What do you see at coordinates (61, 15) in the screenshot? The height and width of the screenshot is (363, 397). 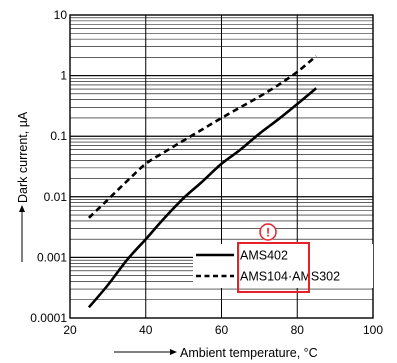 I see `y-tick-label: 10` at bounding box center [61, 15].